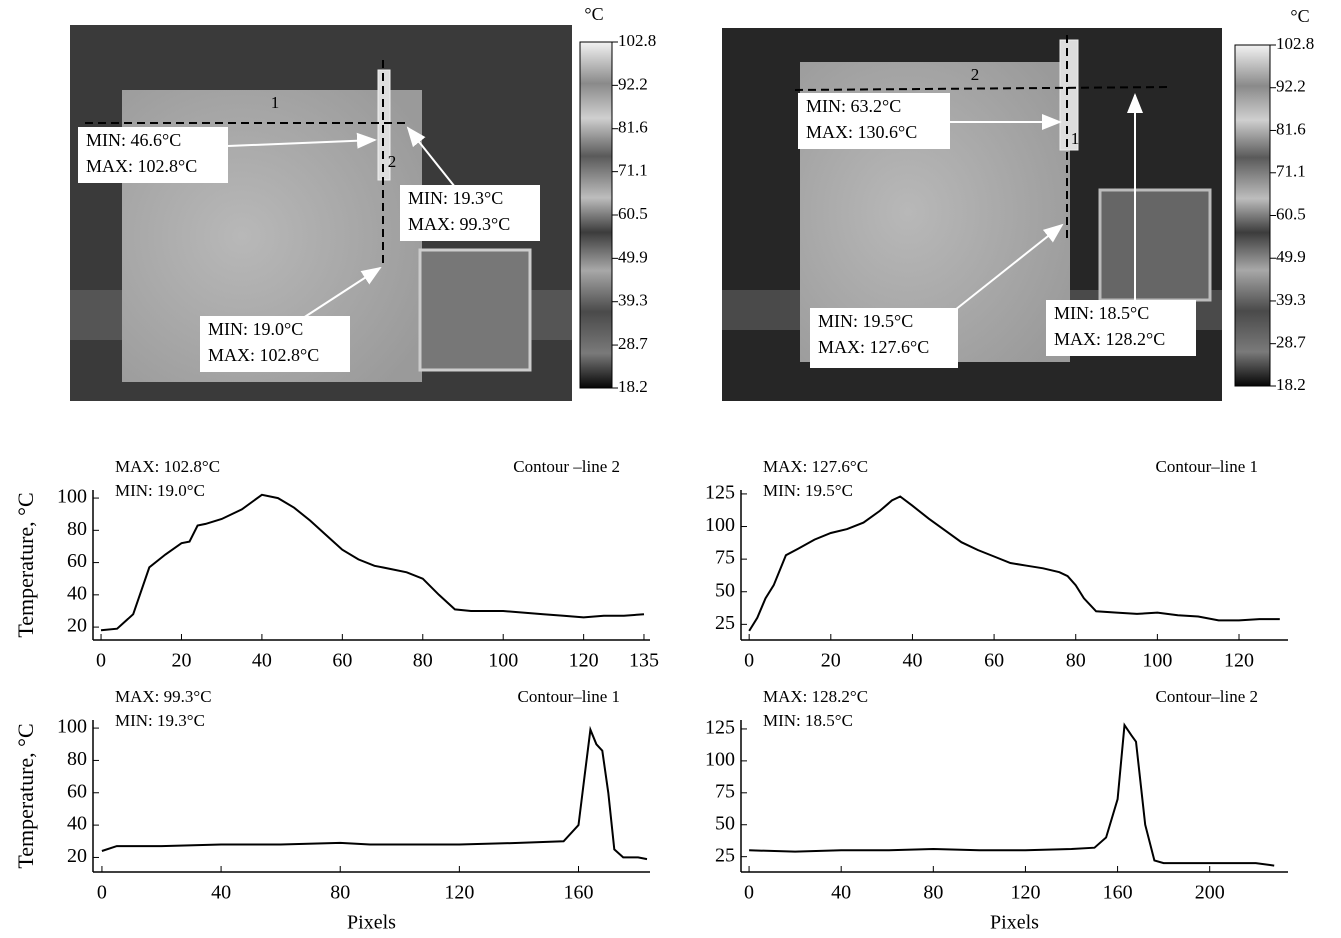  What do you see at coordinates (167, 466) in the screenshot?
I see `annotation: MAX: 102.8°C` at bounding box center [167, 466].